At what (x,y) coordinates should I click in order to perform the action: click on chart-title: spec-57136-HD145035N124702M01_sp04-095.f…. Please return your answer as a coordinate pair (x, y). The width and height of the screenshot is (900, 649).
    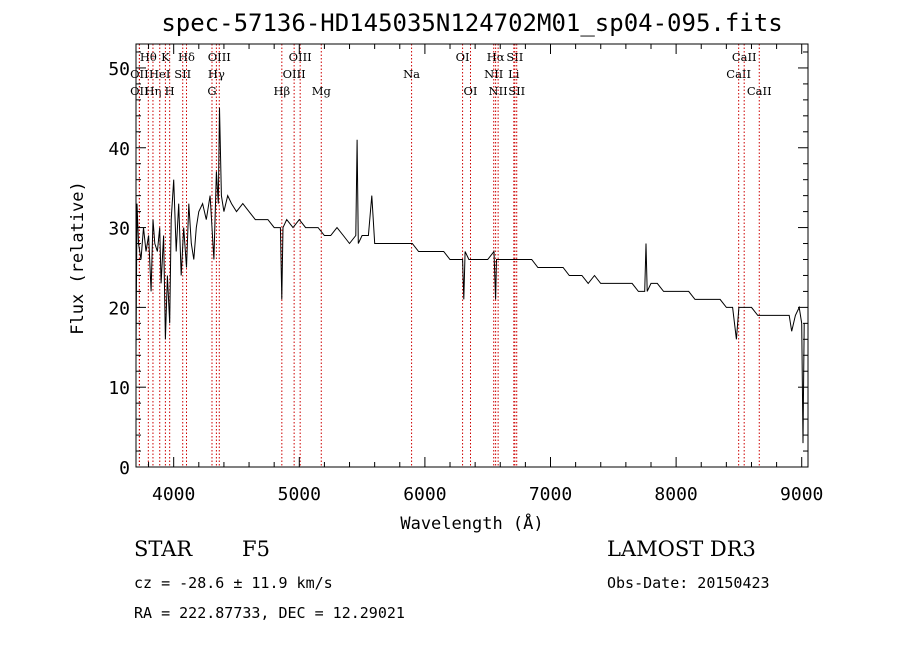
    Looking at the image, I should click on (471, 23).